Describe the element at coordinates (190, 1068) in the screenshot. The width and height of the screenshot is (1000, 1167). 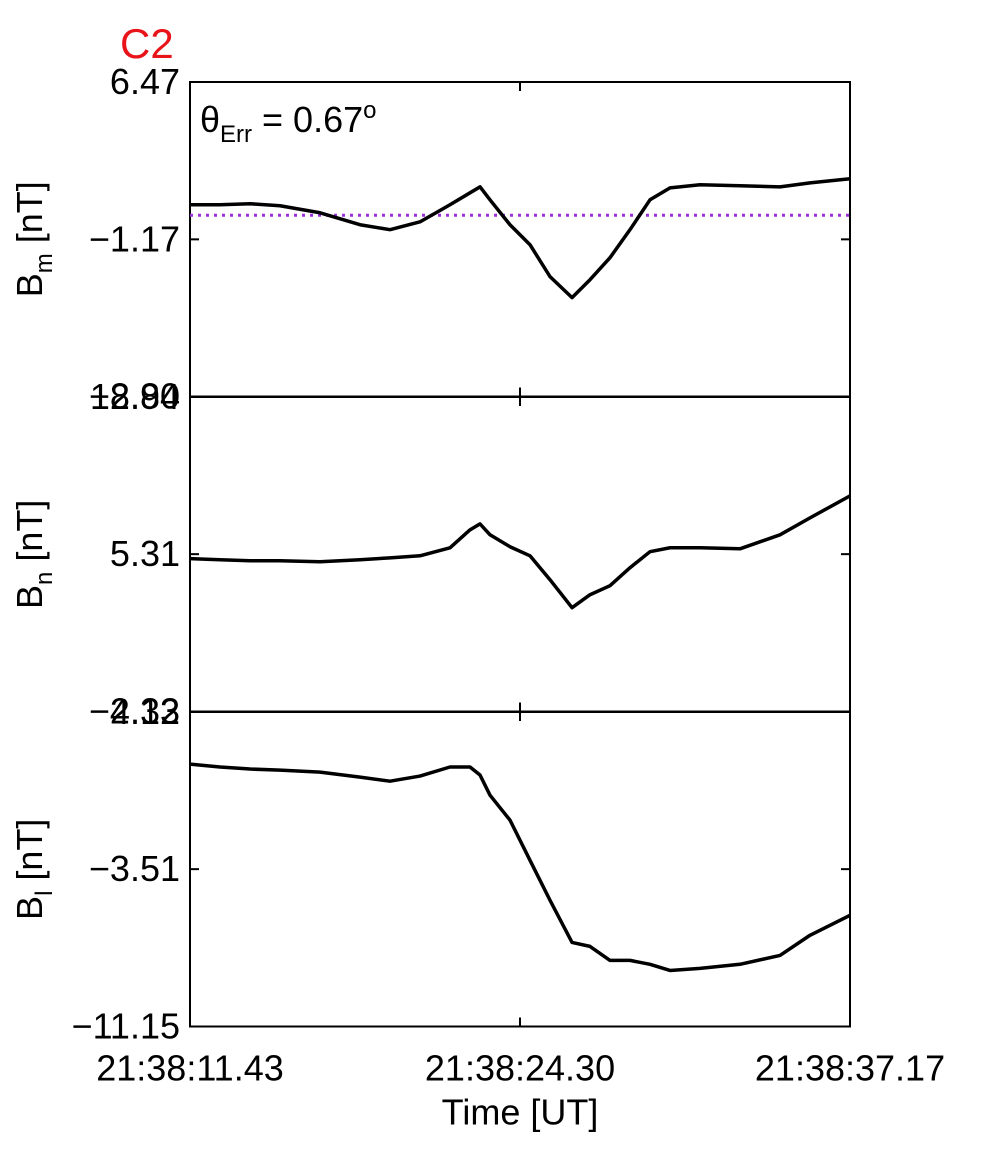
I see `x-tick-label: 21:38:11.43` at that location.